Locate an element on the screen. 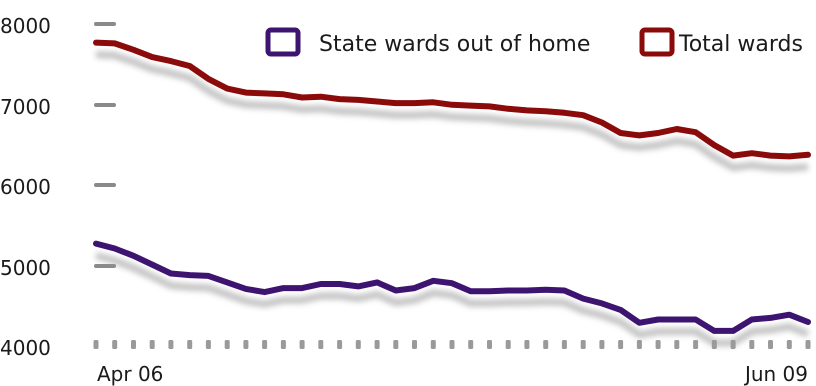  y-tick-label: 4000 is located at coordinates (25, 348).